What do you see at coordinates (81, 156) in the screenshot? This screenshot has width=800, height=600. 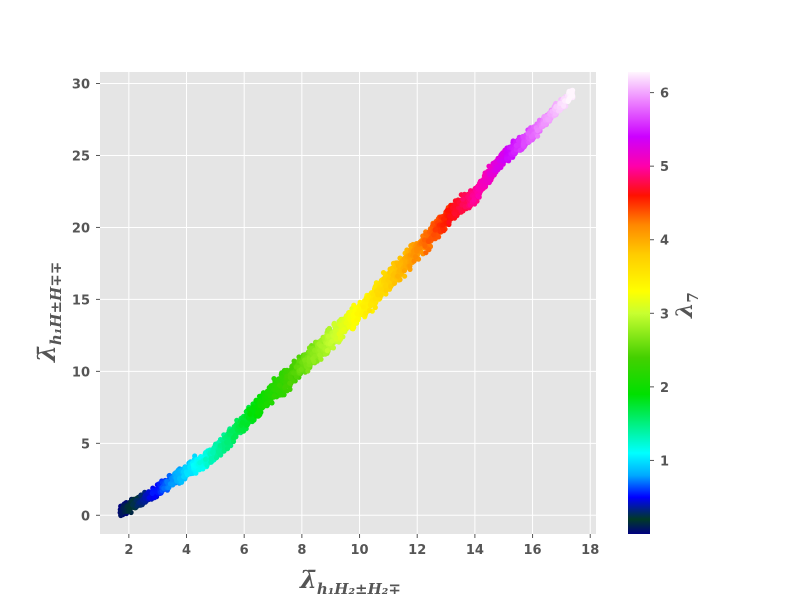 I see `y-tick-label: 25` at bounding box center [81, 156].